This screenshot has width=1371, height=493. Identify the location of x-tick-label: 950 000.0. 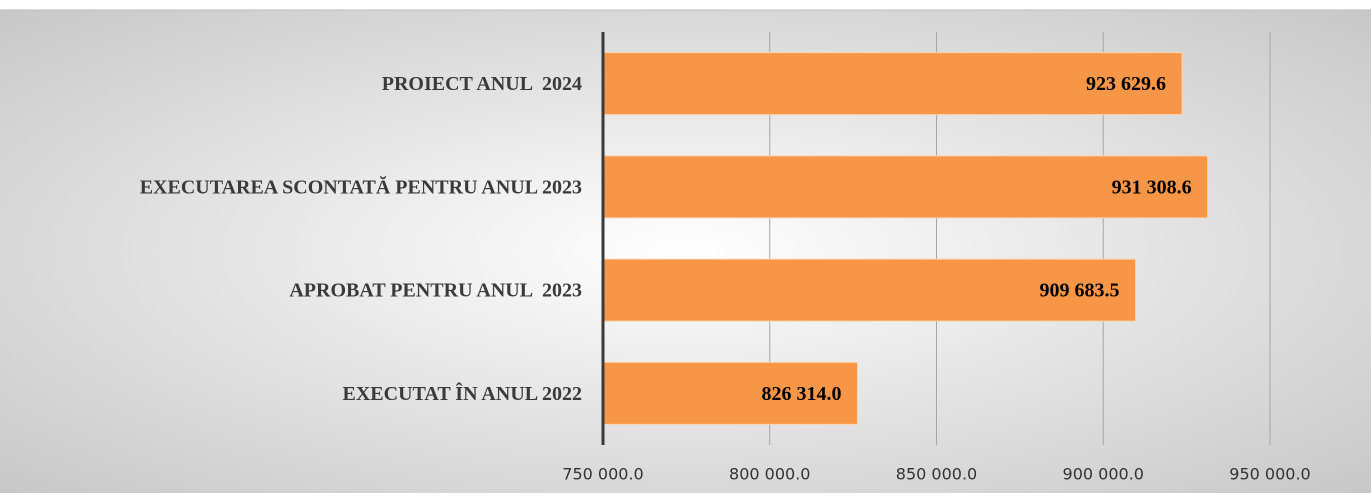
(1269, 474).